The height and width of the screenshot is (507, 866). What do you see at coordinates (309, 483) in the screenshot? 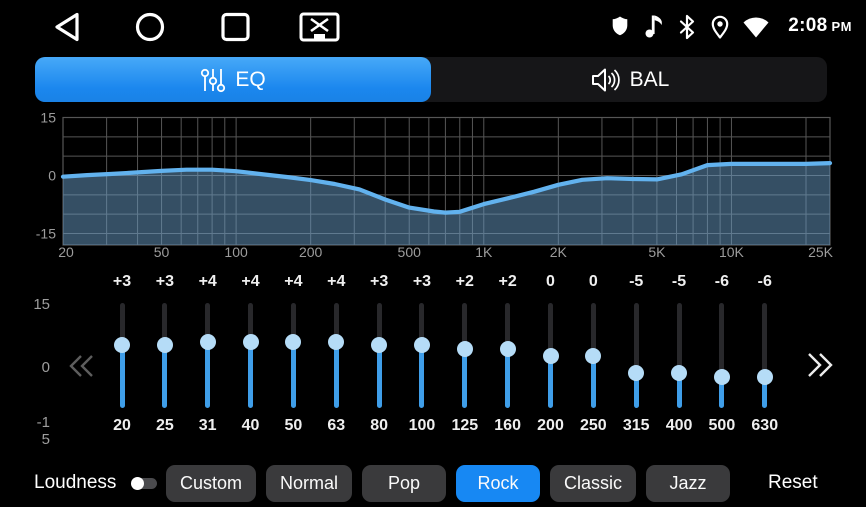
I see `preset-normal: Normal` at bounding box center [309, 483].